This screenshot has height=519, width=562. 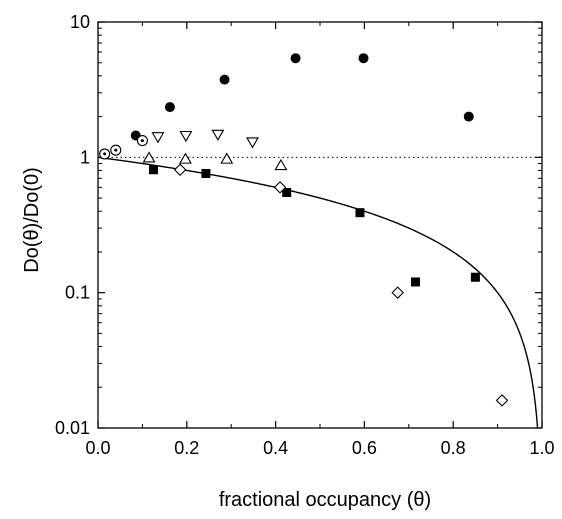 What do you see at coordinates (453, 448) in the screenshot?
I see `x-tick-label: 0.8` at bounding box center [453, 448].